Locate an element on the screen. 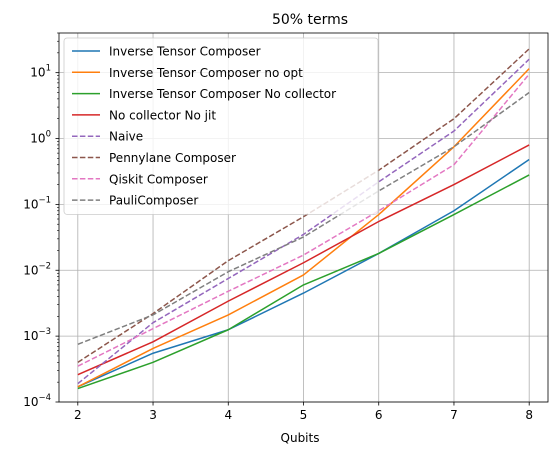 The width and height of the screenshot is (559, 455). y-tick-label: 10¹ is located at coordinates (40, 72).